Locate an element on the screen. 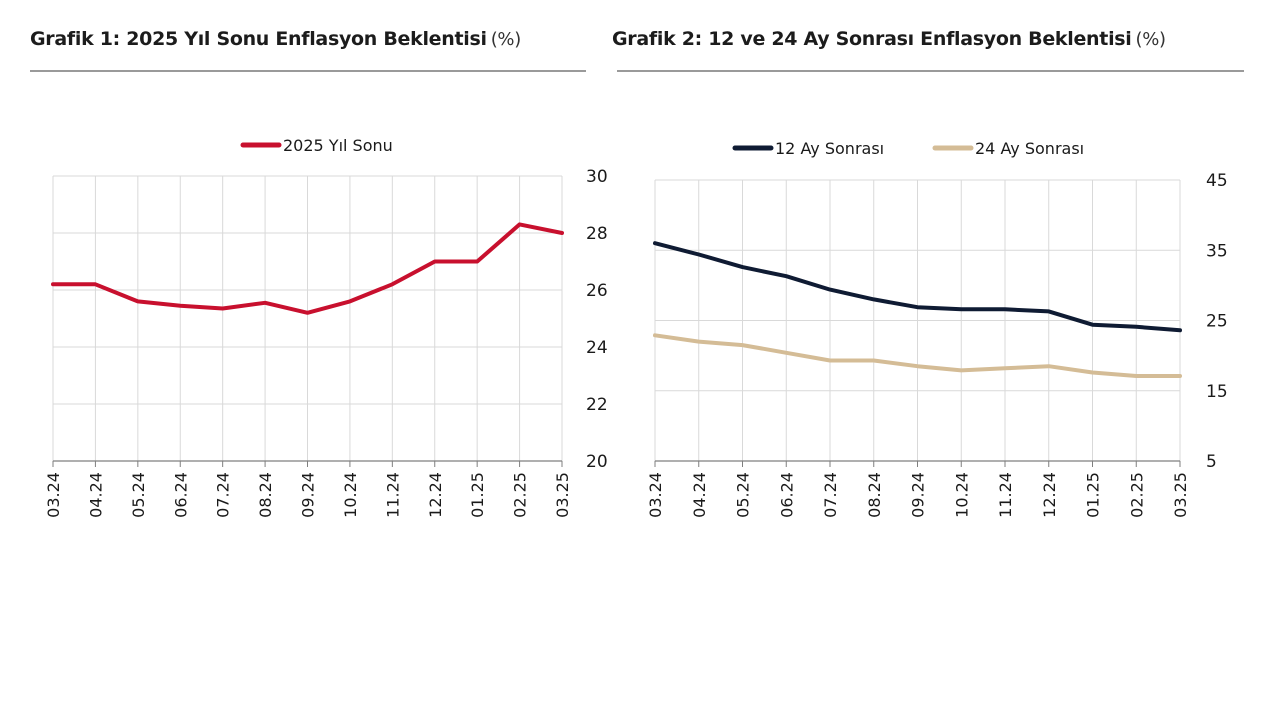 Image resolution: width=1280 pixels, height=720 pixels. y-tick-label: 26 is located at coordinates (597, 291).